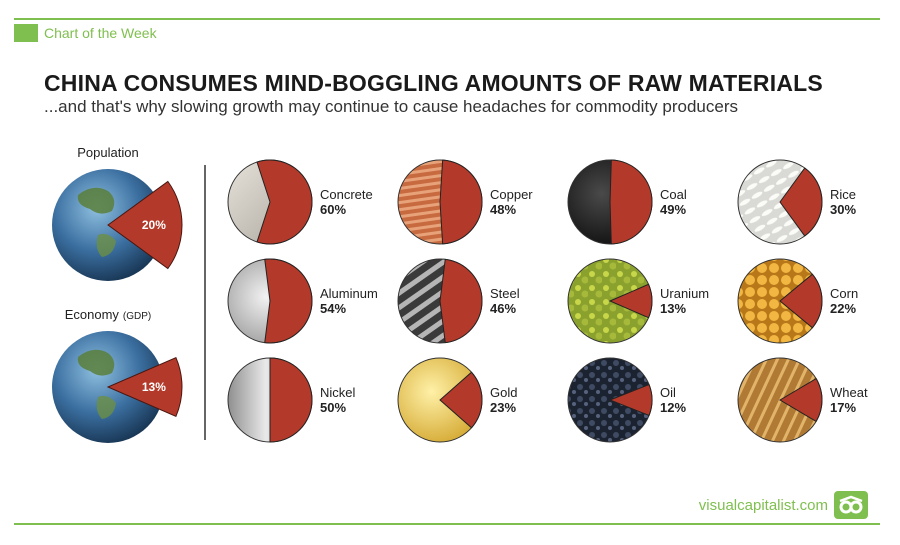 The image size is (900, 545). Describe the element at coordinates (100, 33) in the screenshot. I see `kicker: Chart of the Week` at that location.